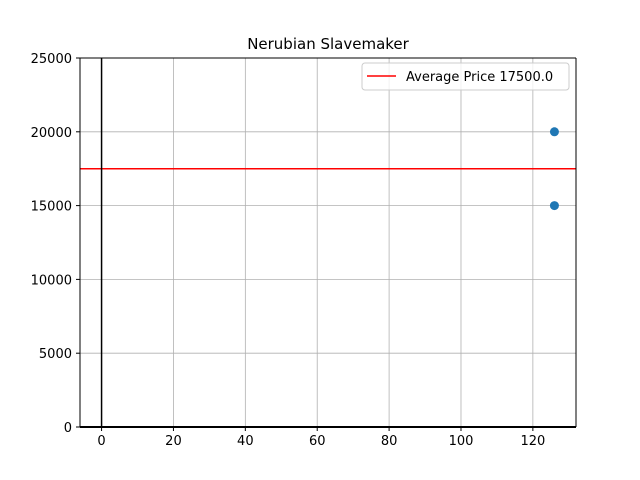 This screenshot has width=640, height=480. I want to click on legend-box, so click(465, 76).